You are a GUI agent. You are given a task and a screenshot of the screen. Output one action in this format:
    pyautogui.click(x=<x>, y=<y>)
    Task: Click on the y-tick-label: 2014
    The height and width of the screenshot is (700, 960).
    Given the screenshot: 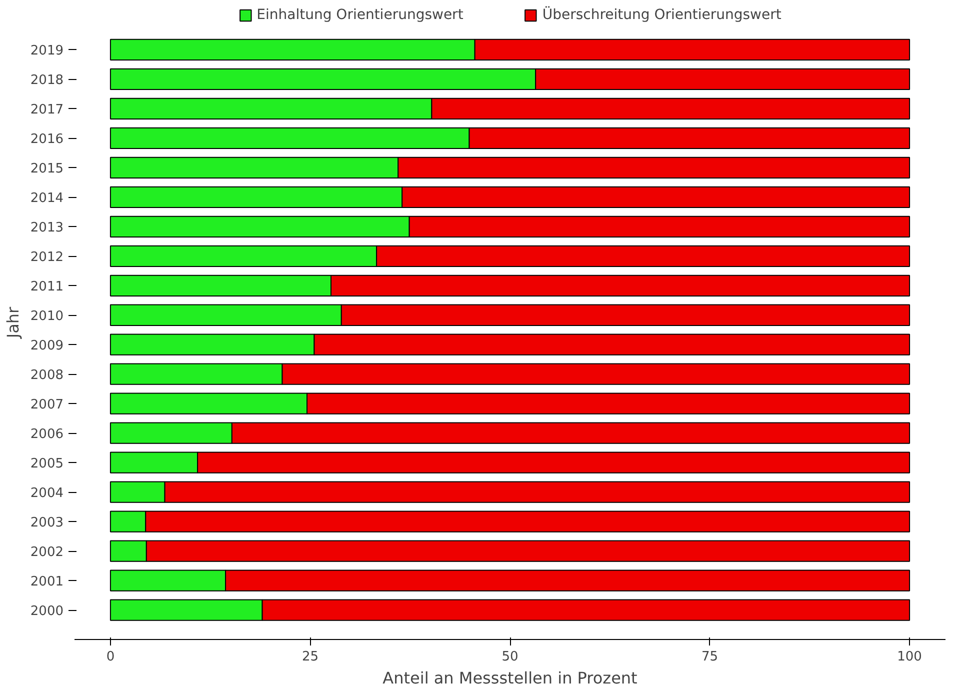 What is the action you would take?
    pyautogui.click(x=47, y=198)
    